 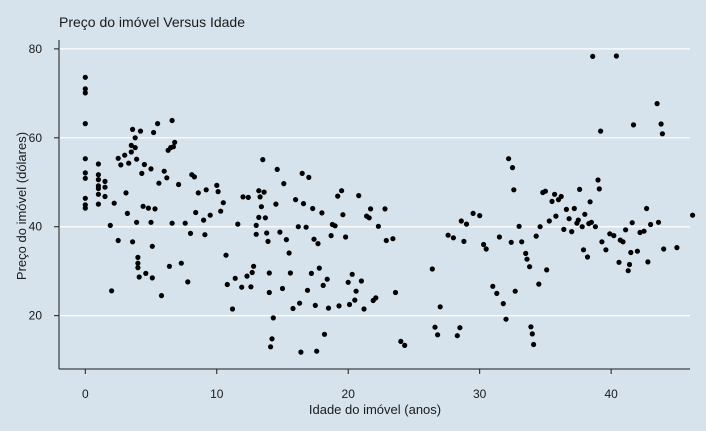 What do you see at coordinates (85, 394) in the screenshot?
I see `x-tick-label: 0` at bounding box center [85, 394].